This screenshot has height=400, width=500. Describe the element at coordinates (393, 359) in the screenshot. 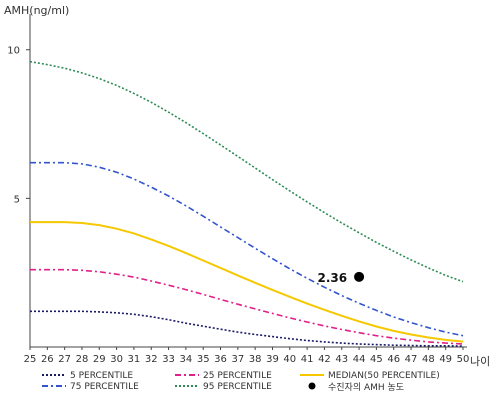

I see `x-tick-label: 46` at that location.